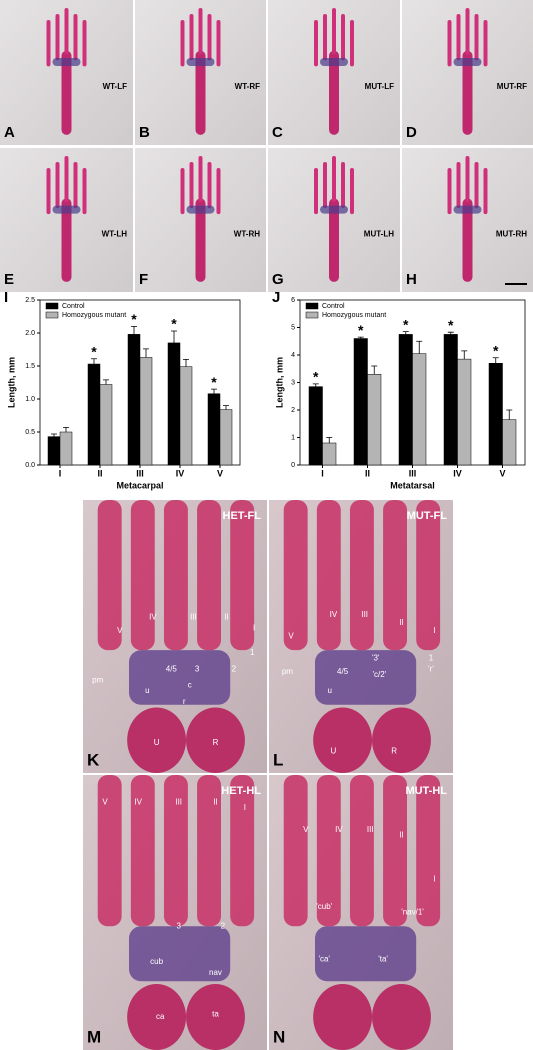 Image resolution: width=533 pixels, height=1050 pixels. What do you see at coordinates (178, 925) in the screenshot?
I see `bone-label: 3` at bounding box center [178, 925].